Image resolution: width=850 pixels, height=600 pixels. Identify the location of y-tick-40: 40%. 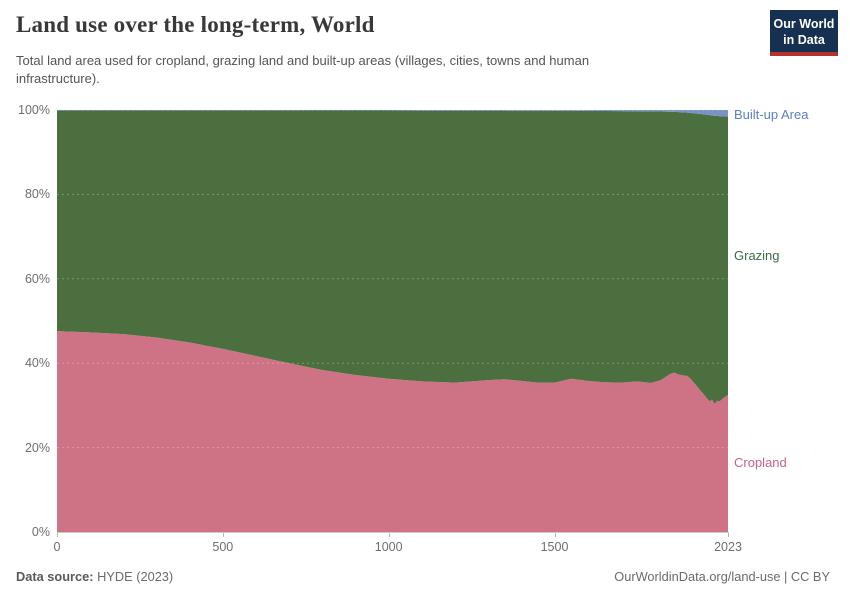
(37, 363).